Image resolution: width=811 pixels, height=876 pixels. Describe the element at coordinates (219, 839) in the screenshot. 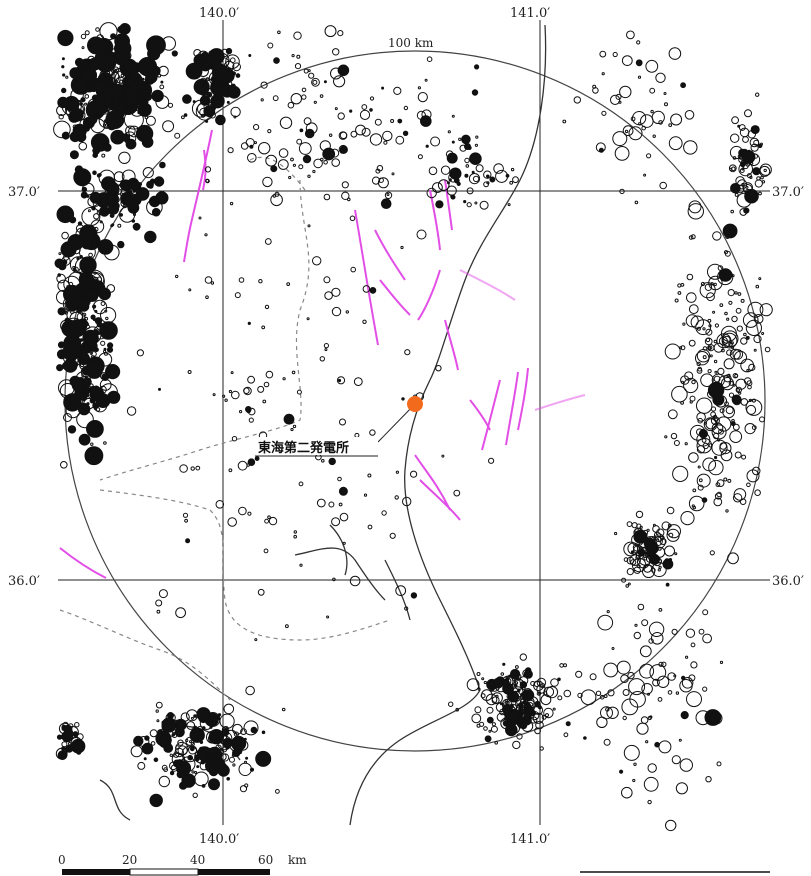

I see `lon-label-bottom-140: 140.0′` at that location.